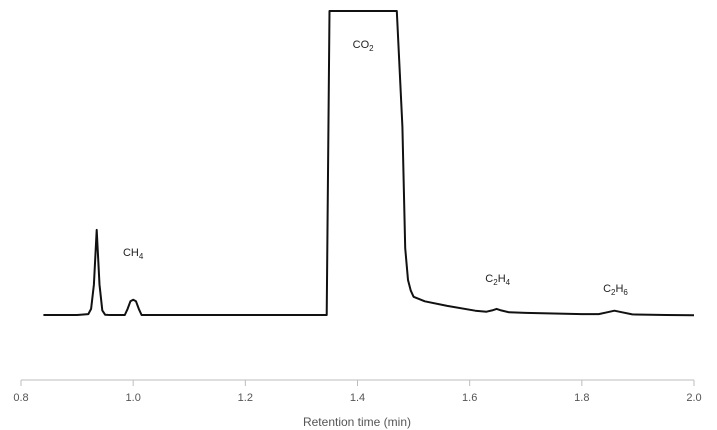  I want to click on x-axis-ticks, so click(357, 383).